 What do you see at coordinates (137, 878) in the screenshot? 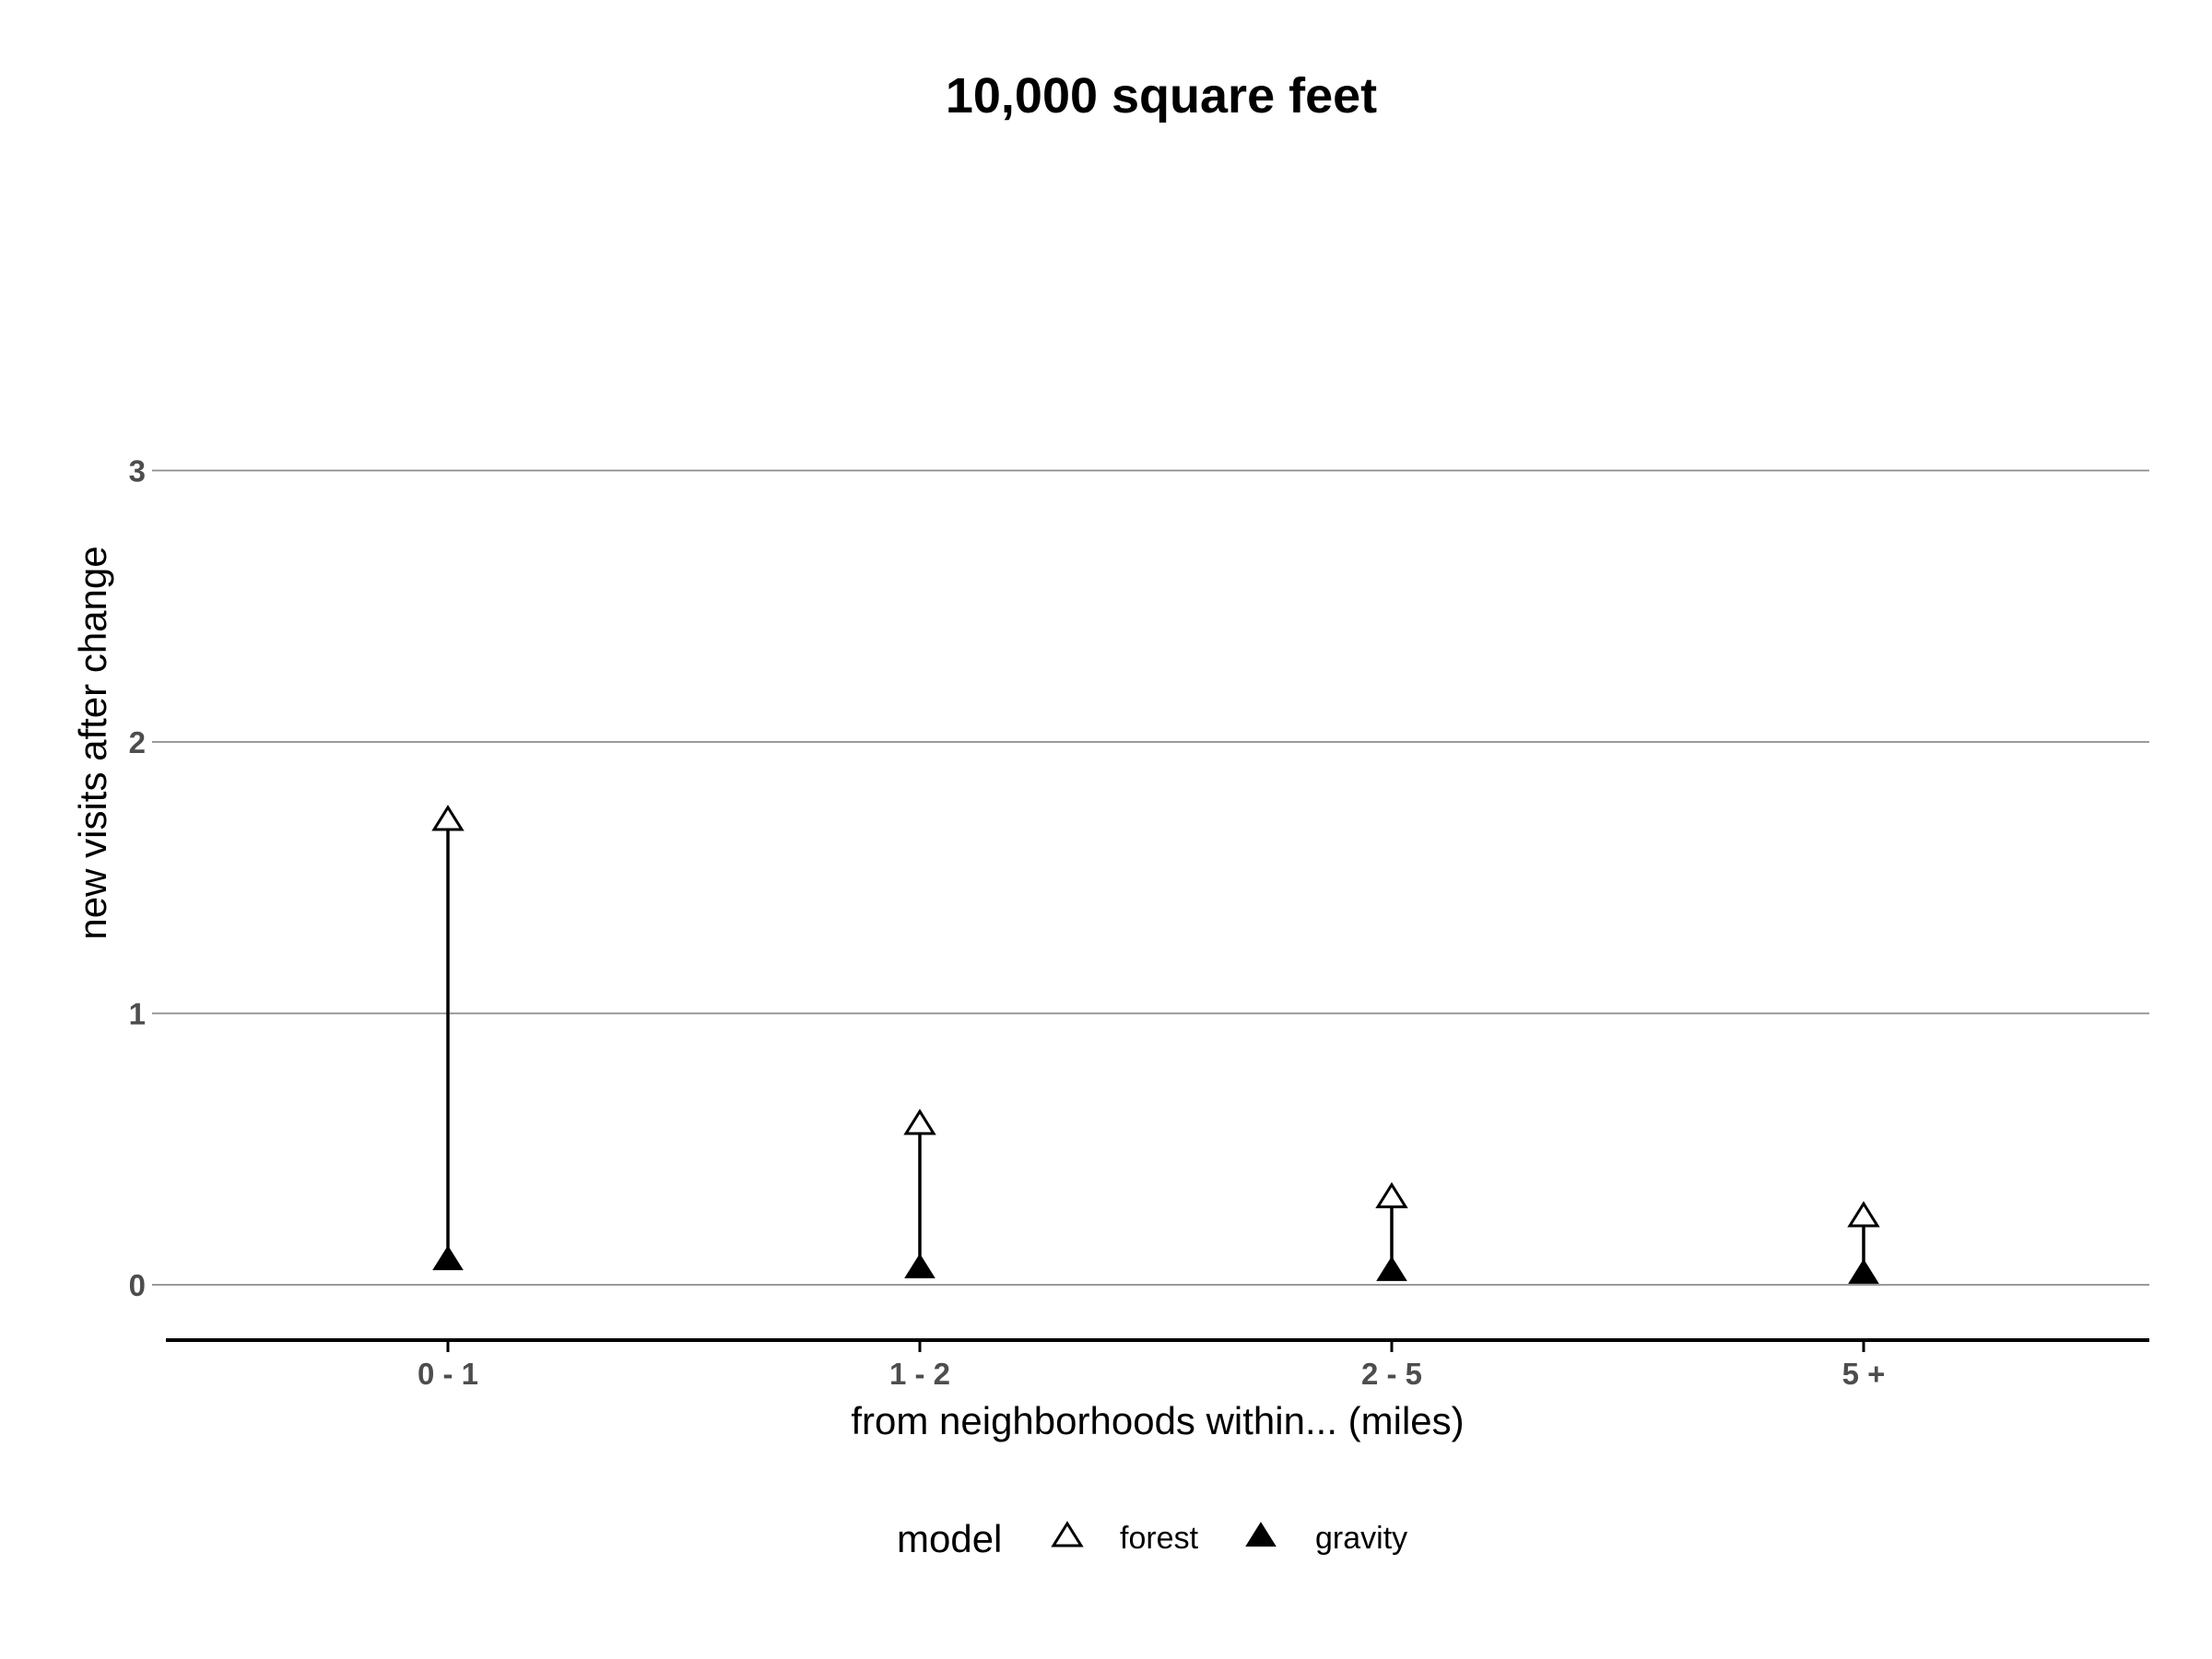
I see `y-tick-labels: 0 1 2 3` at bounding box center [137, 878].